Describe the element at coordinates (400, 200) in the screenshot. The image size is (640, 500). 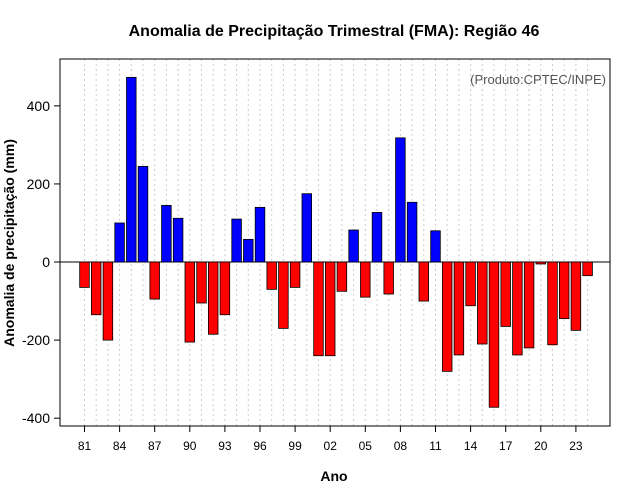
I see `bar-2008` at that location.